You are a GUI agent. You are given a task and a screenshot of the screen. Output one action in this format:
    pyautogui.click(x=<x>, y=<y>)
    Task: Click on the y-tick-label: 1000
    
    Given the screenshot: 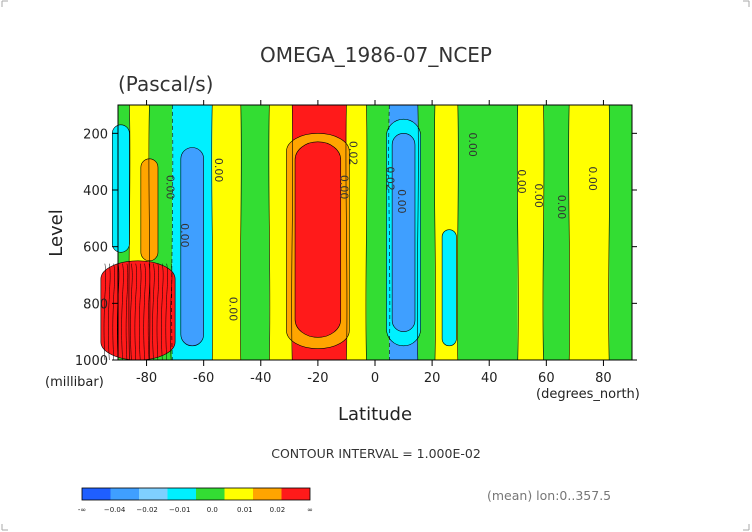 What is the action you would take?
    pyautogui.click(x=91, y=361)
    